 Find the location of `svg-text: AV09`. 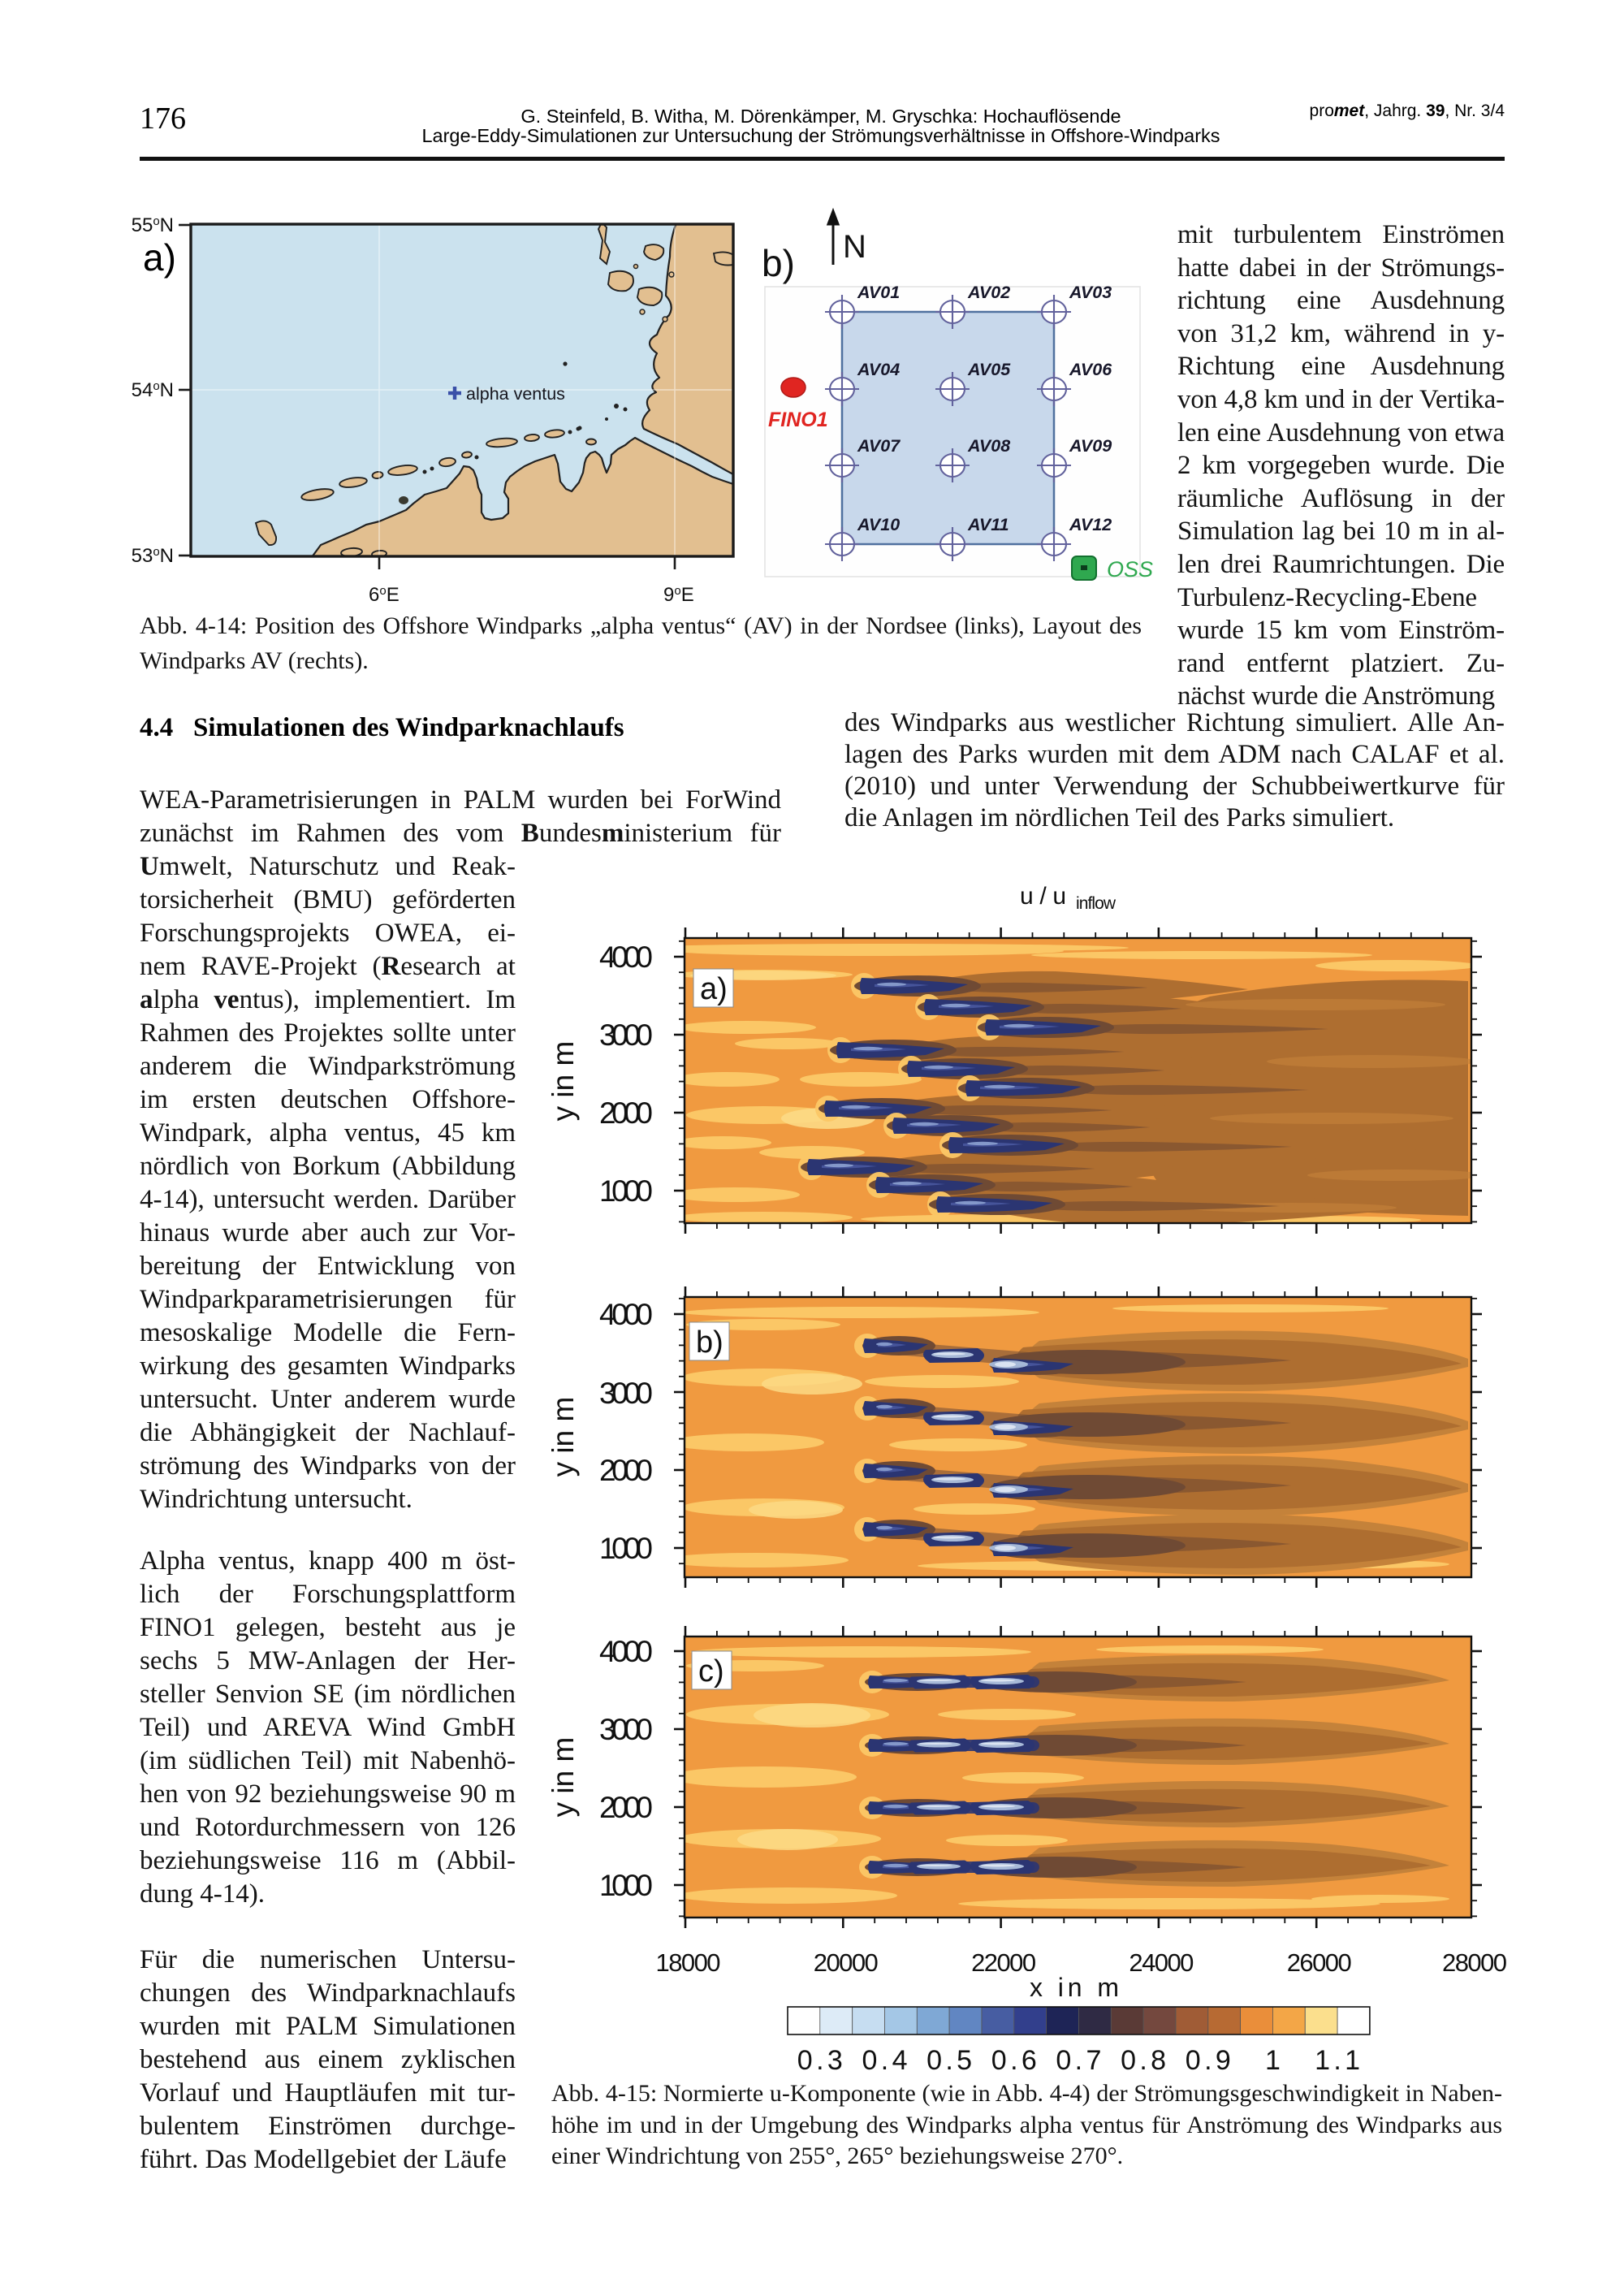

svg-text: AV09 is located at coordinates (1090, 446).